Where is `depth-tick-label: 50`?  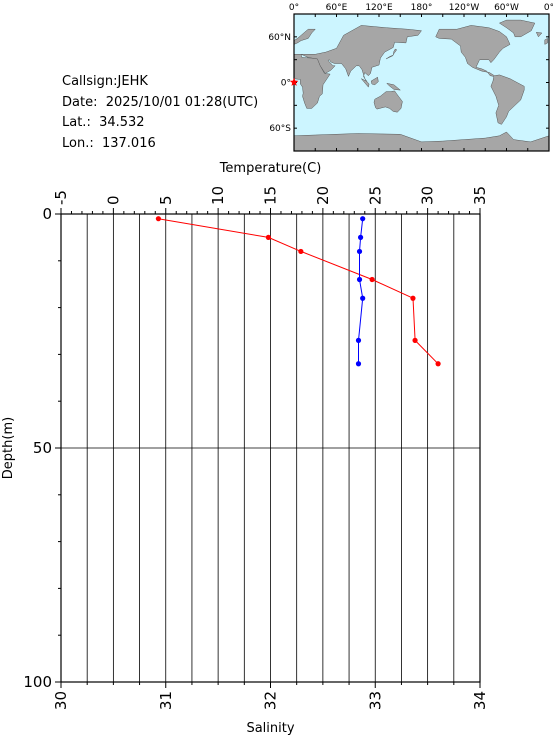 depth-tick-label: 50 is located at coordinates (42, 448).